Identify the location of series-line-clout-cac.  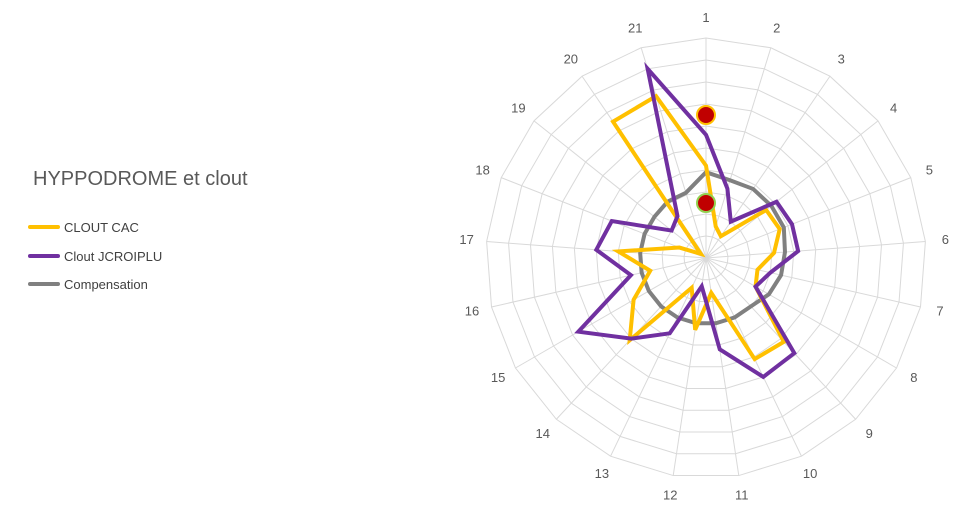
(698, 227).